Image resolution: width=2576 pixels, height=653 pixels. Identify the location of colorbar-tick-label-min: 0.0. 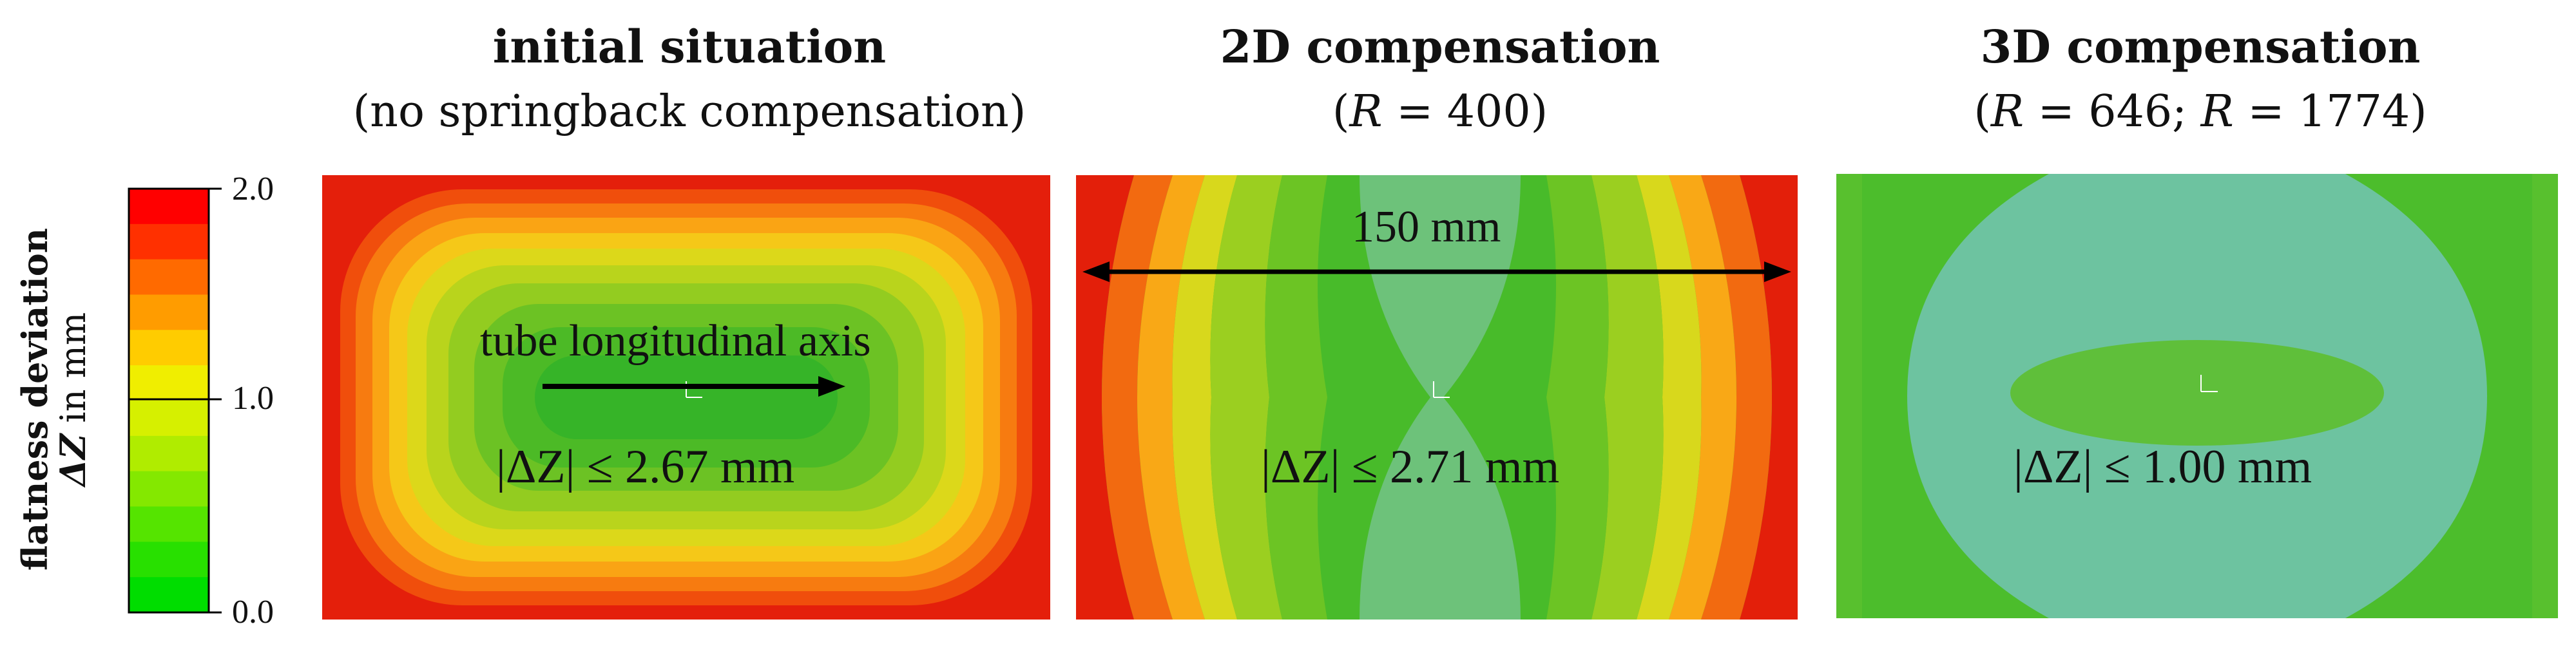
(253, 612).